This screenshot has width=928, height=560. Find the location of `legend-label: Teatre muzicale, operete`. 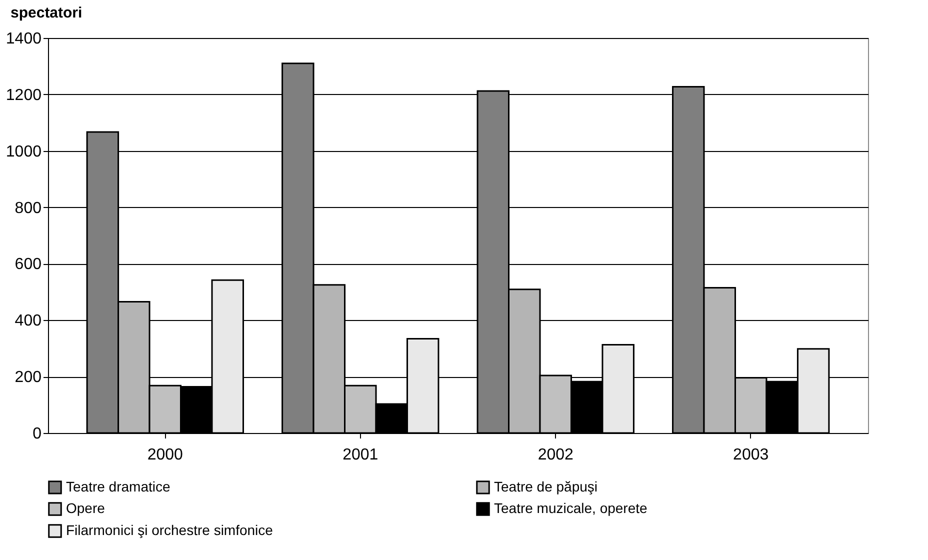

legend-label: Teatre muzicale, operete is located at coordinates (571, 508).